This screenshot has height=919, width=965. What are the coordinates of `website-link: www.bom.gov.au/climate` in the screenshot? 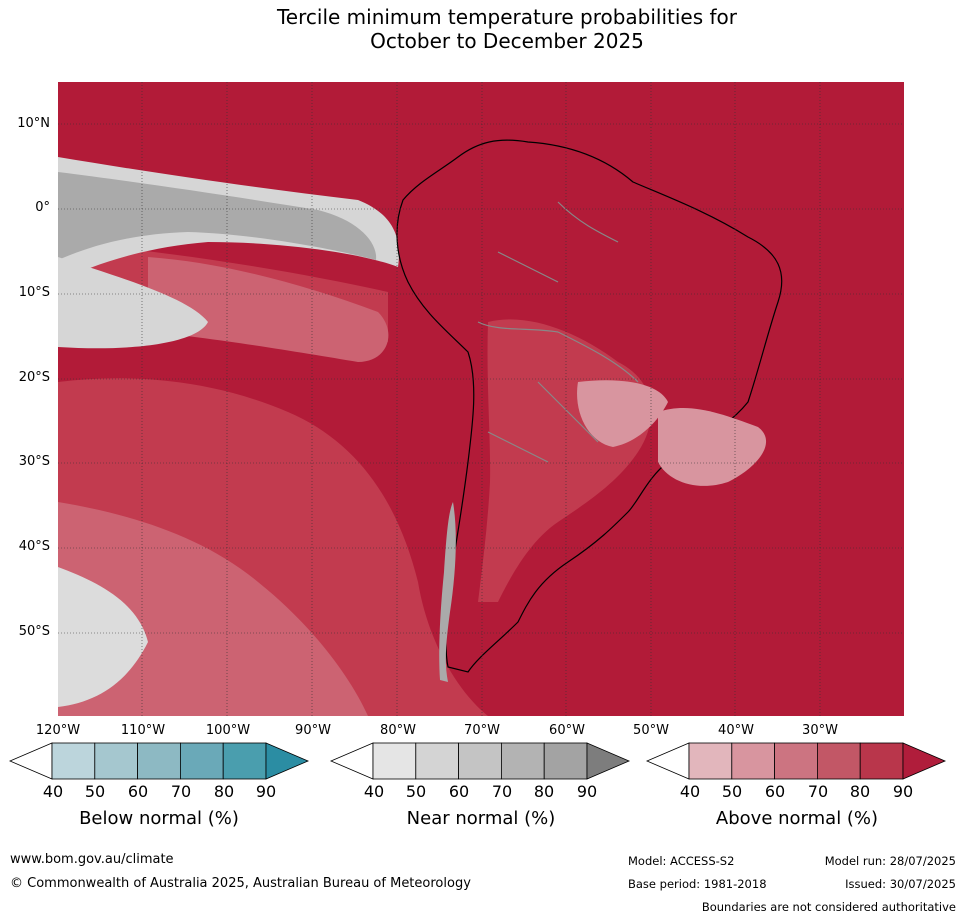 It's located at (92, 859).